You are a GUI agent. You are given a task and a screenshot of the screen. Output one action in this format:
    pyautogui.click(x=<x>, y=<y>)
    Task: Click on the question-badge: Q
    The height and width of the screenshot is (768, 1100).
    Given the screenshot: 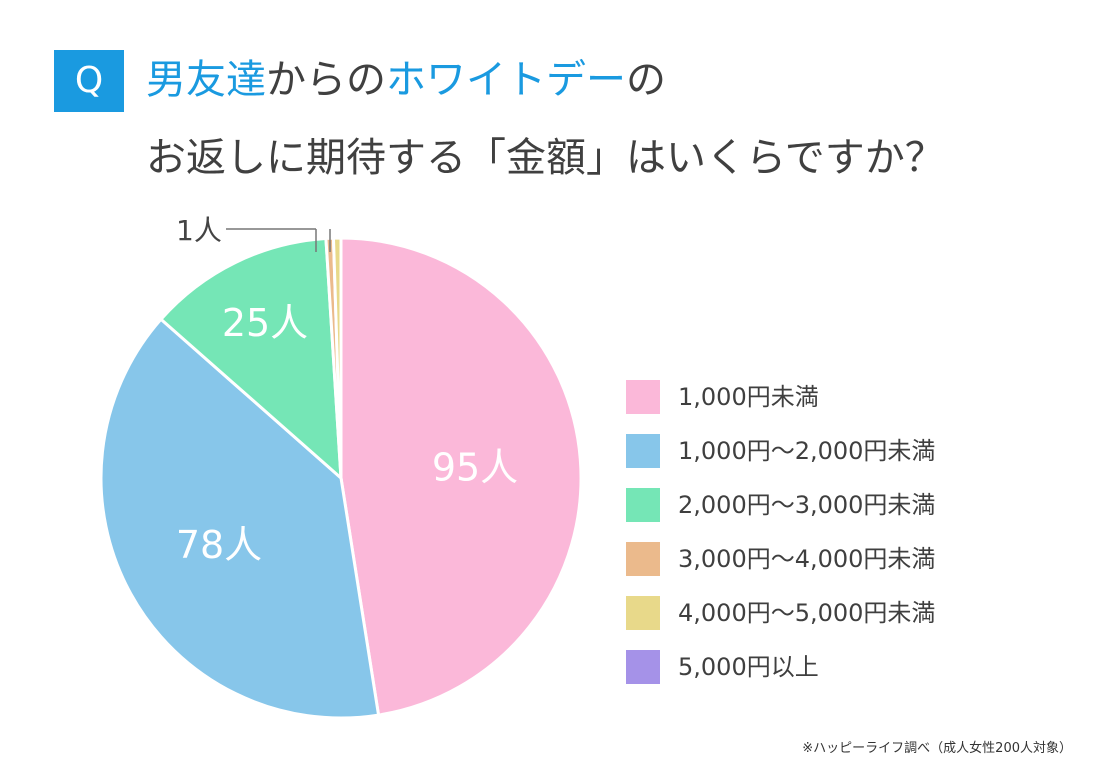 What is the action you would take?
    pyautogui.click(x=89, y=81)
    